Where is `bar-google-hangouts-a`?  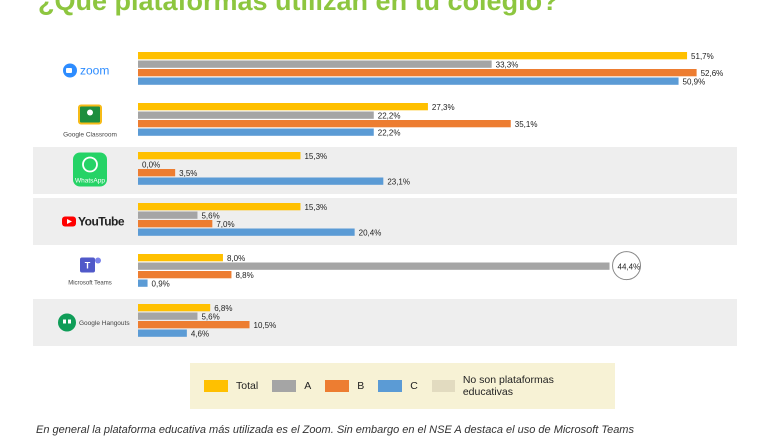
bar-google-hangouts-a is located at coordinates (168, 316).